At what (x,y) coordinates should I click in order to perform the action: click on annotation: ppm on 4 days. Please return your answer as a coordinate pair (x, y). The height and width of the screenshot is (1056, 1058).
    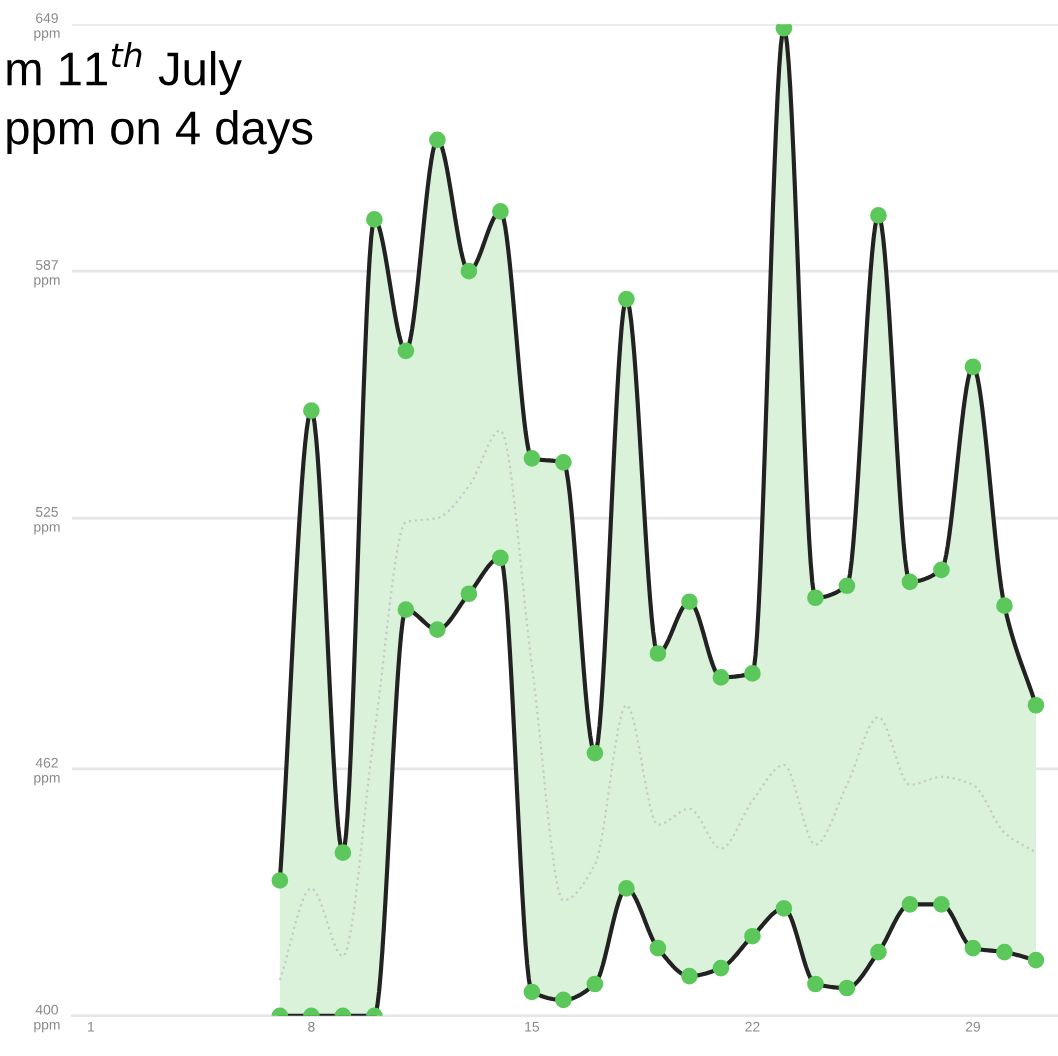
    Looking at the image, I should click on (160, 132).